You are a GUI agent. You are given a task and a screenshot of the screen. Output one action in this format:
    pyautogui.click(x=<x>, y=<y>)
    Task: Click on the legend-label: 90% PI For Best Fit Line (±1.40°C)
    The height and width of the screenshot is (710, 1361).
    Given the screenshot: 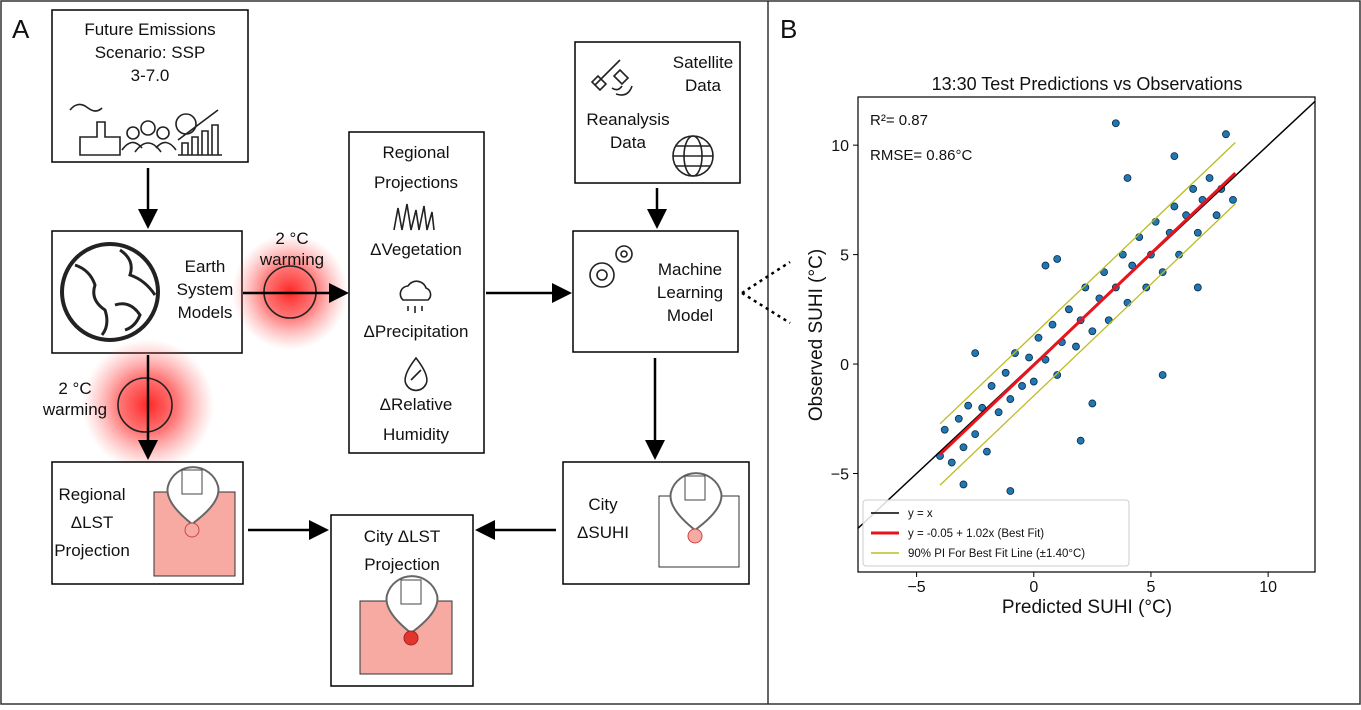 What is the action you would take?
    pyautogui.click(x=996, y=554)
    